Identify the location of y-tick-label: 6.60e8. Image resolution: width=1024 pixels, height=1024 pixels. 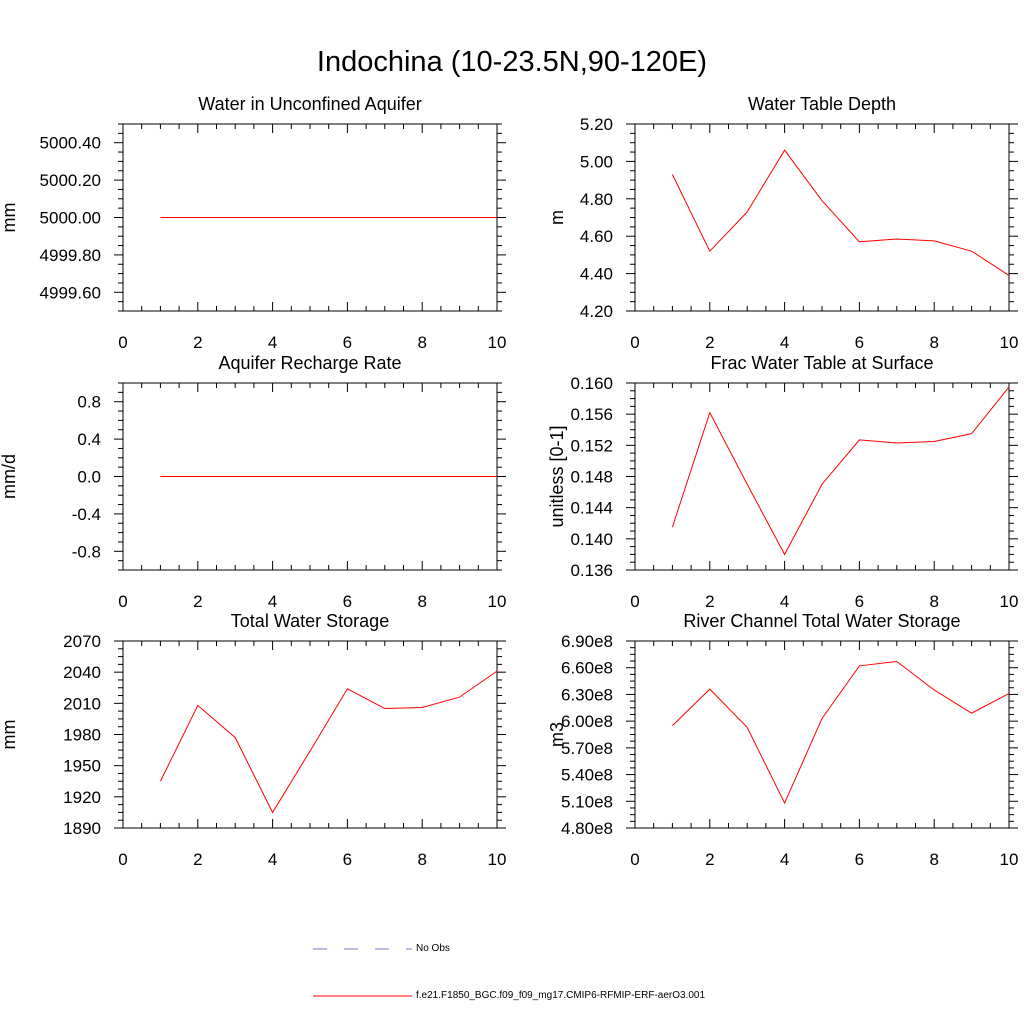
(587, 668).